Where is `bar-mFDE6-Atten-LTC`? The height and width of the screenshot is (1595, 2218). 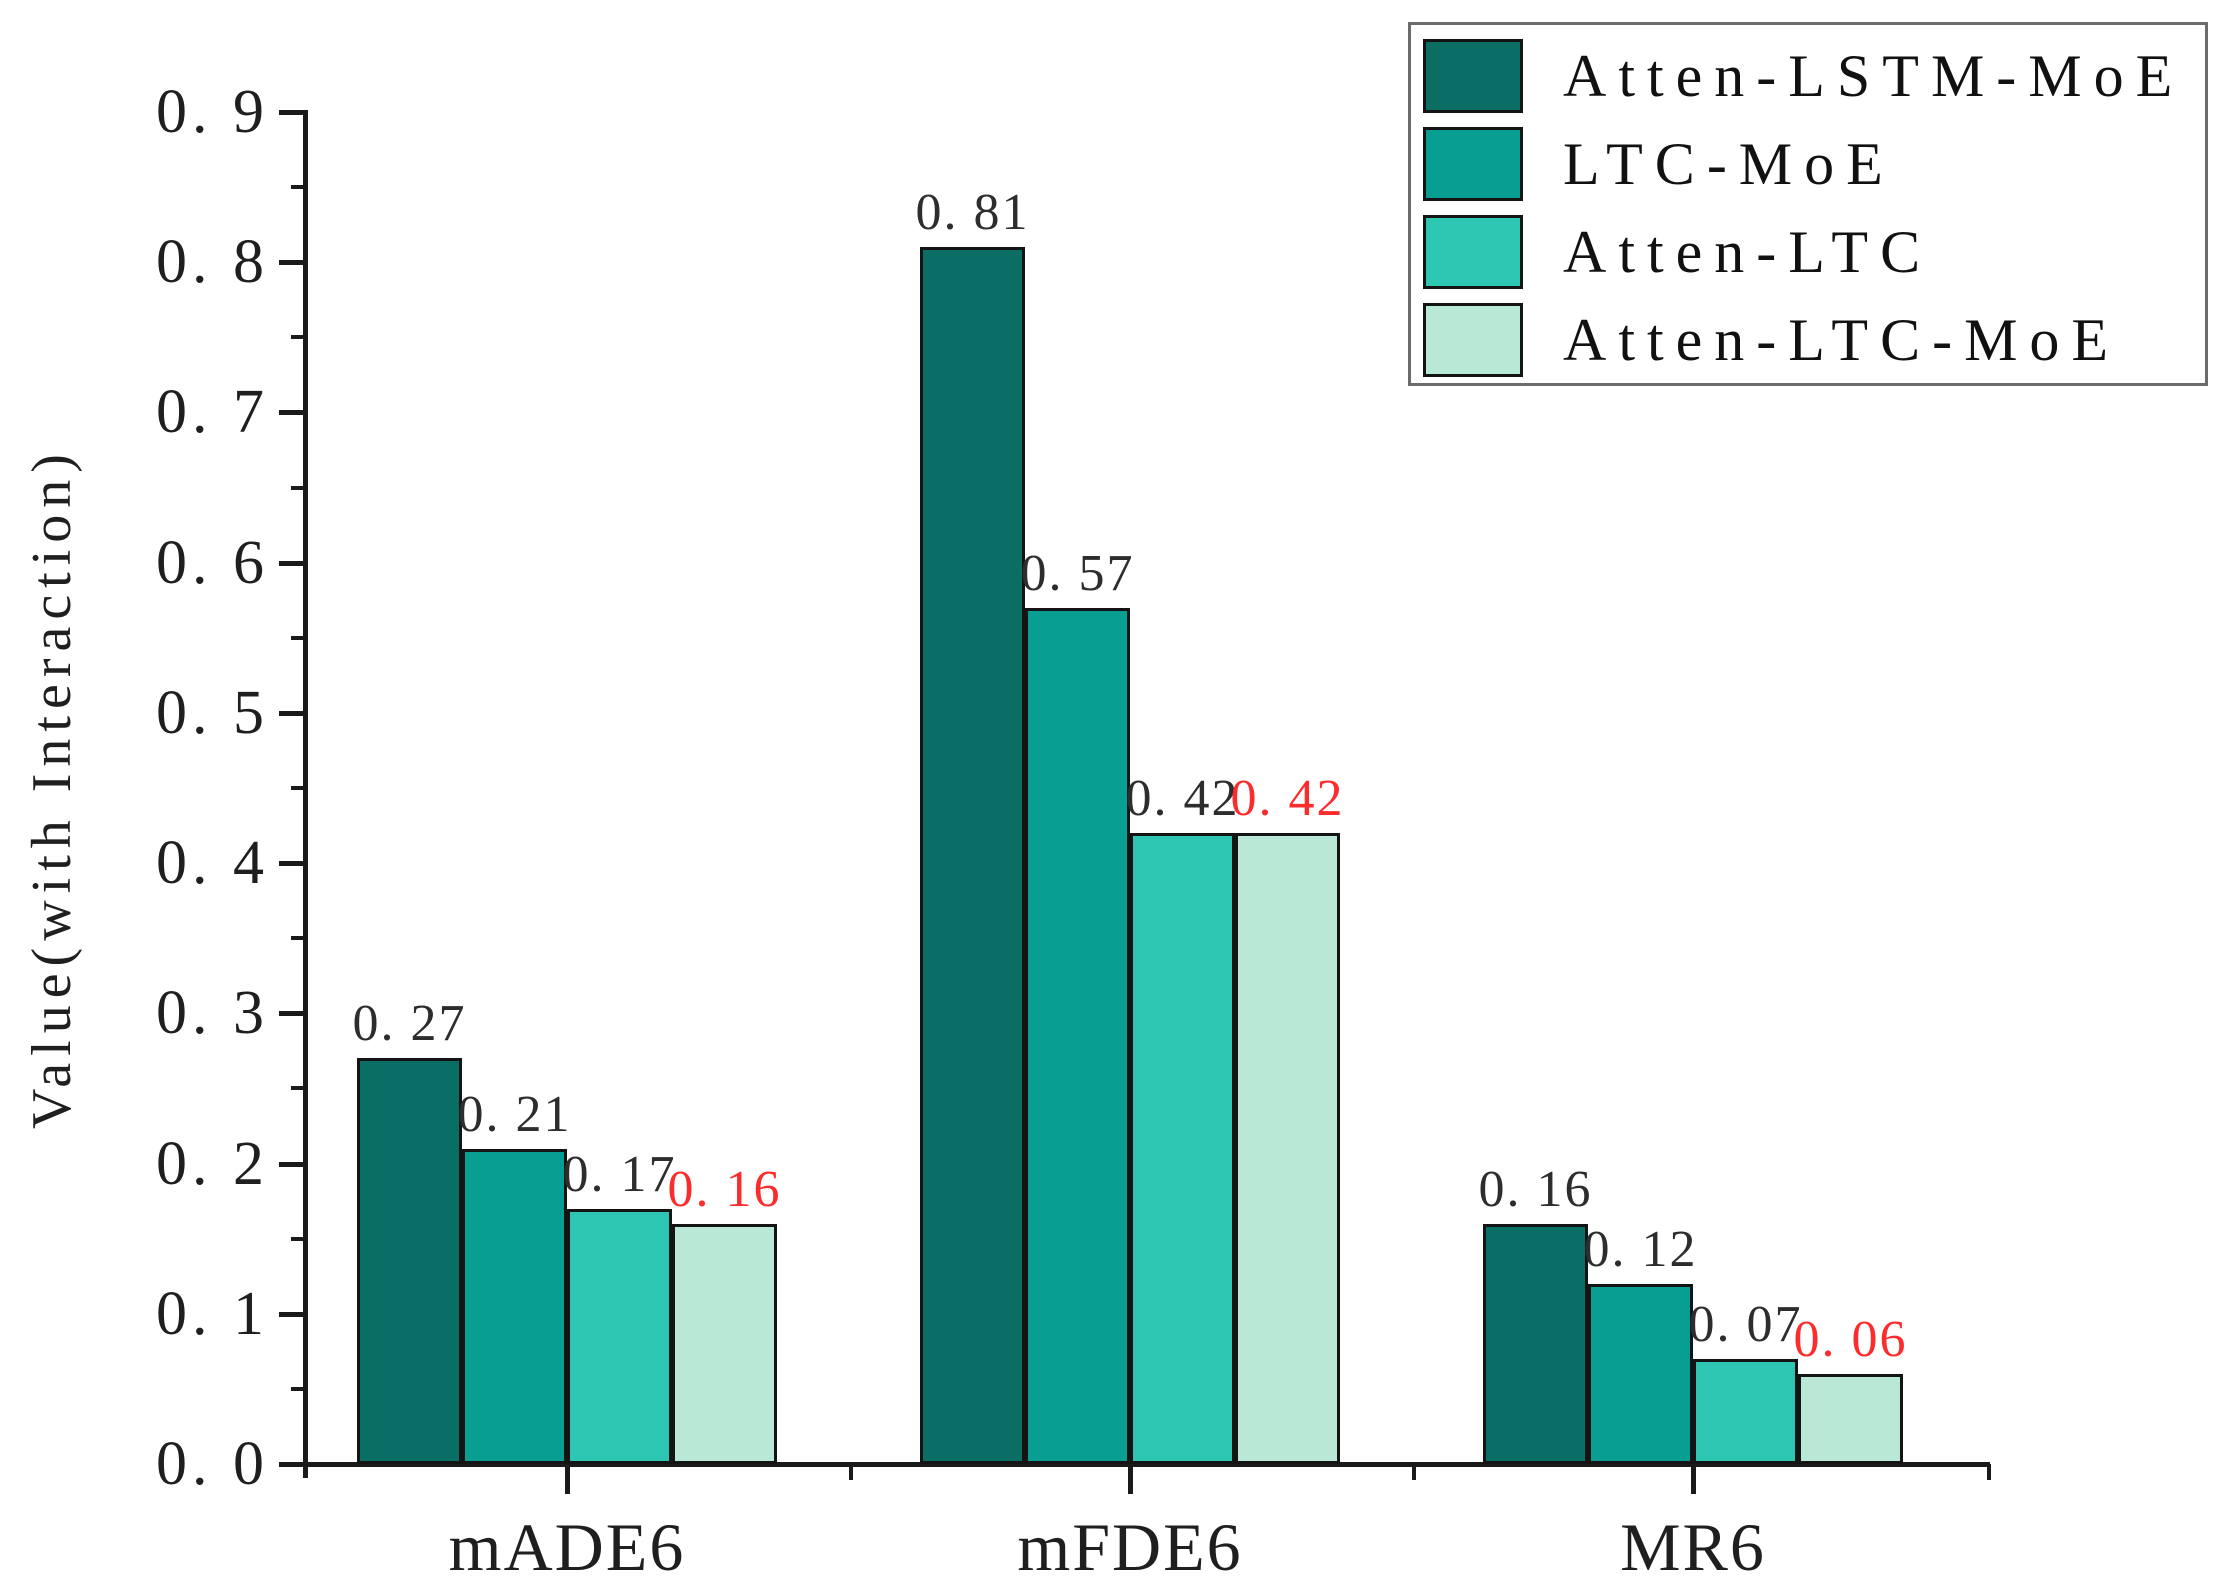 bar-mFDE6-Atten-LTC is located at coordinates (1182, 1148).